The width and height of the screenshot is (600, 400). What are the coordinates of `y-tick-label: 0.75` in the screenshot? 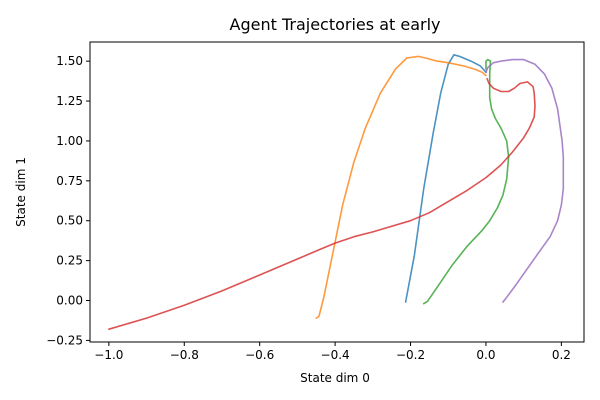 It's located at (69, 181).